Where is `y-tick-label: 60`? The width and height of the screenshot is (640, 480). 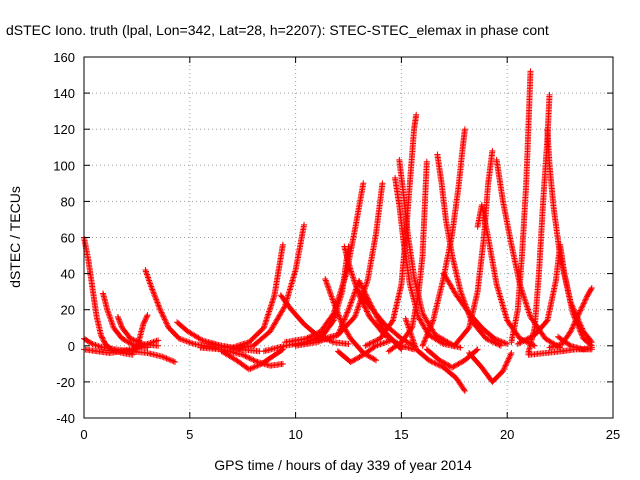 y-tick-label: 60 is located at coordinates (68, 238).